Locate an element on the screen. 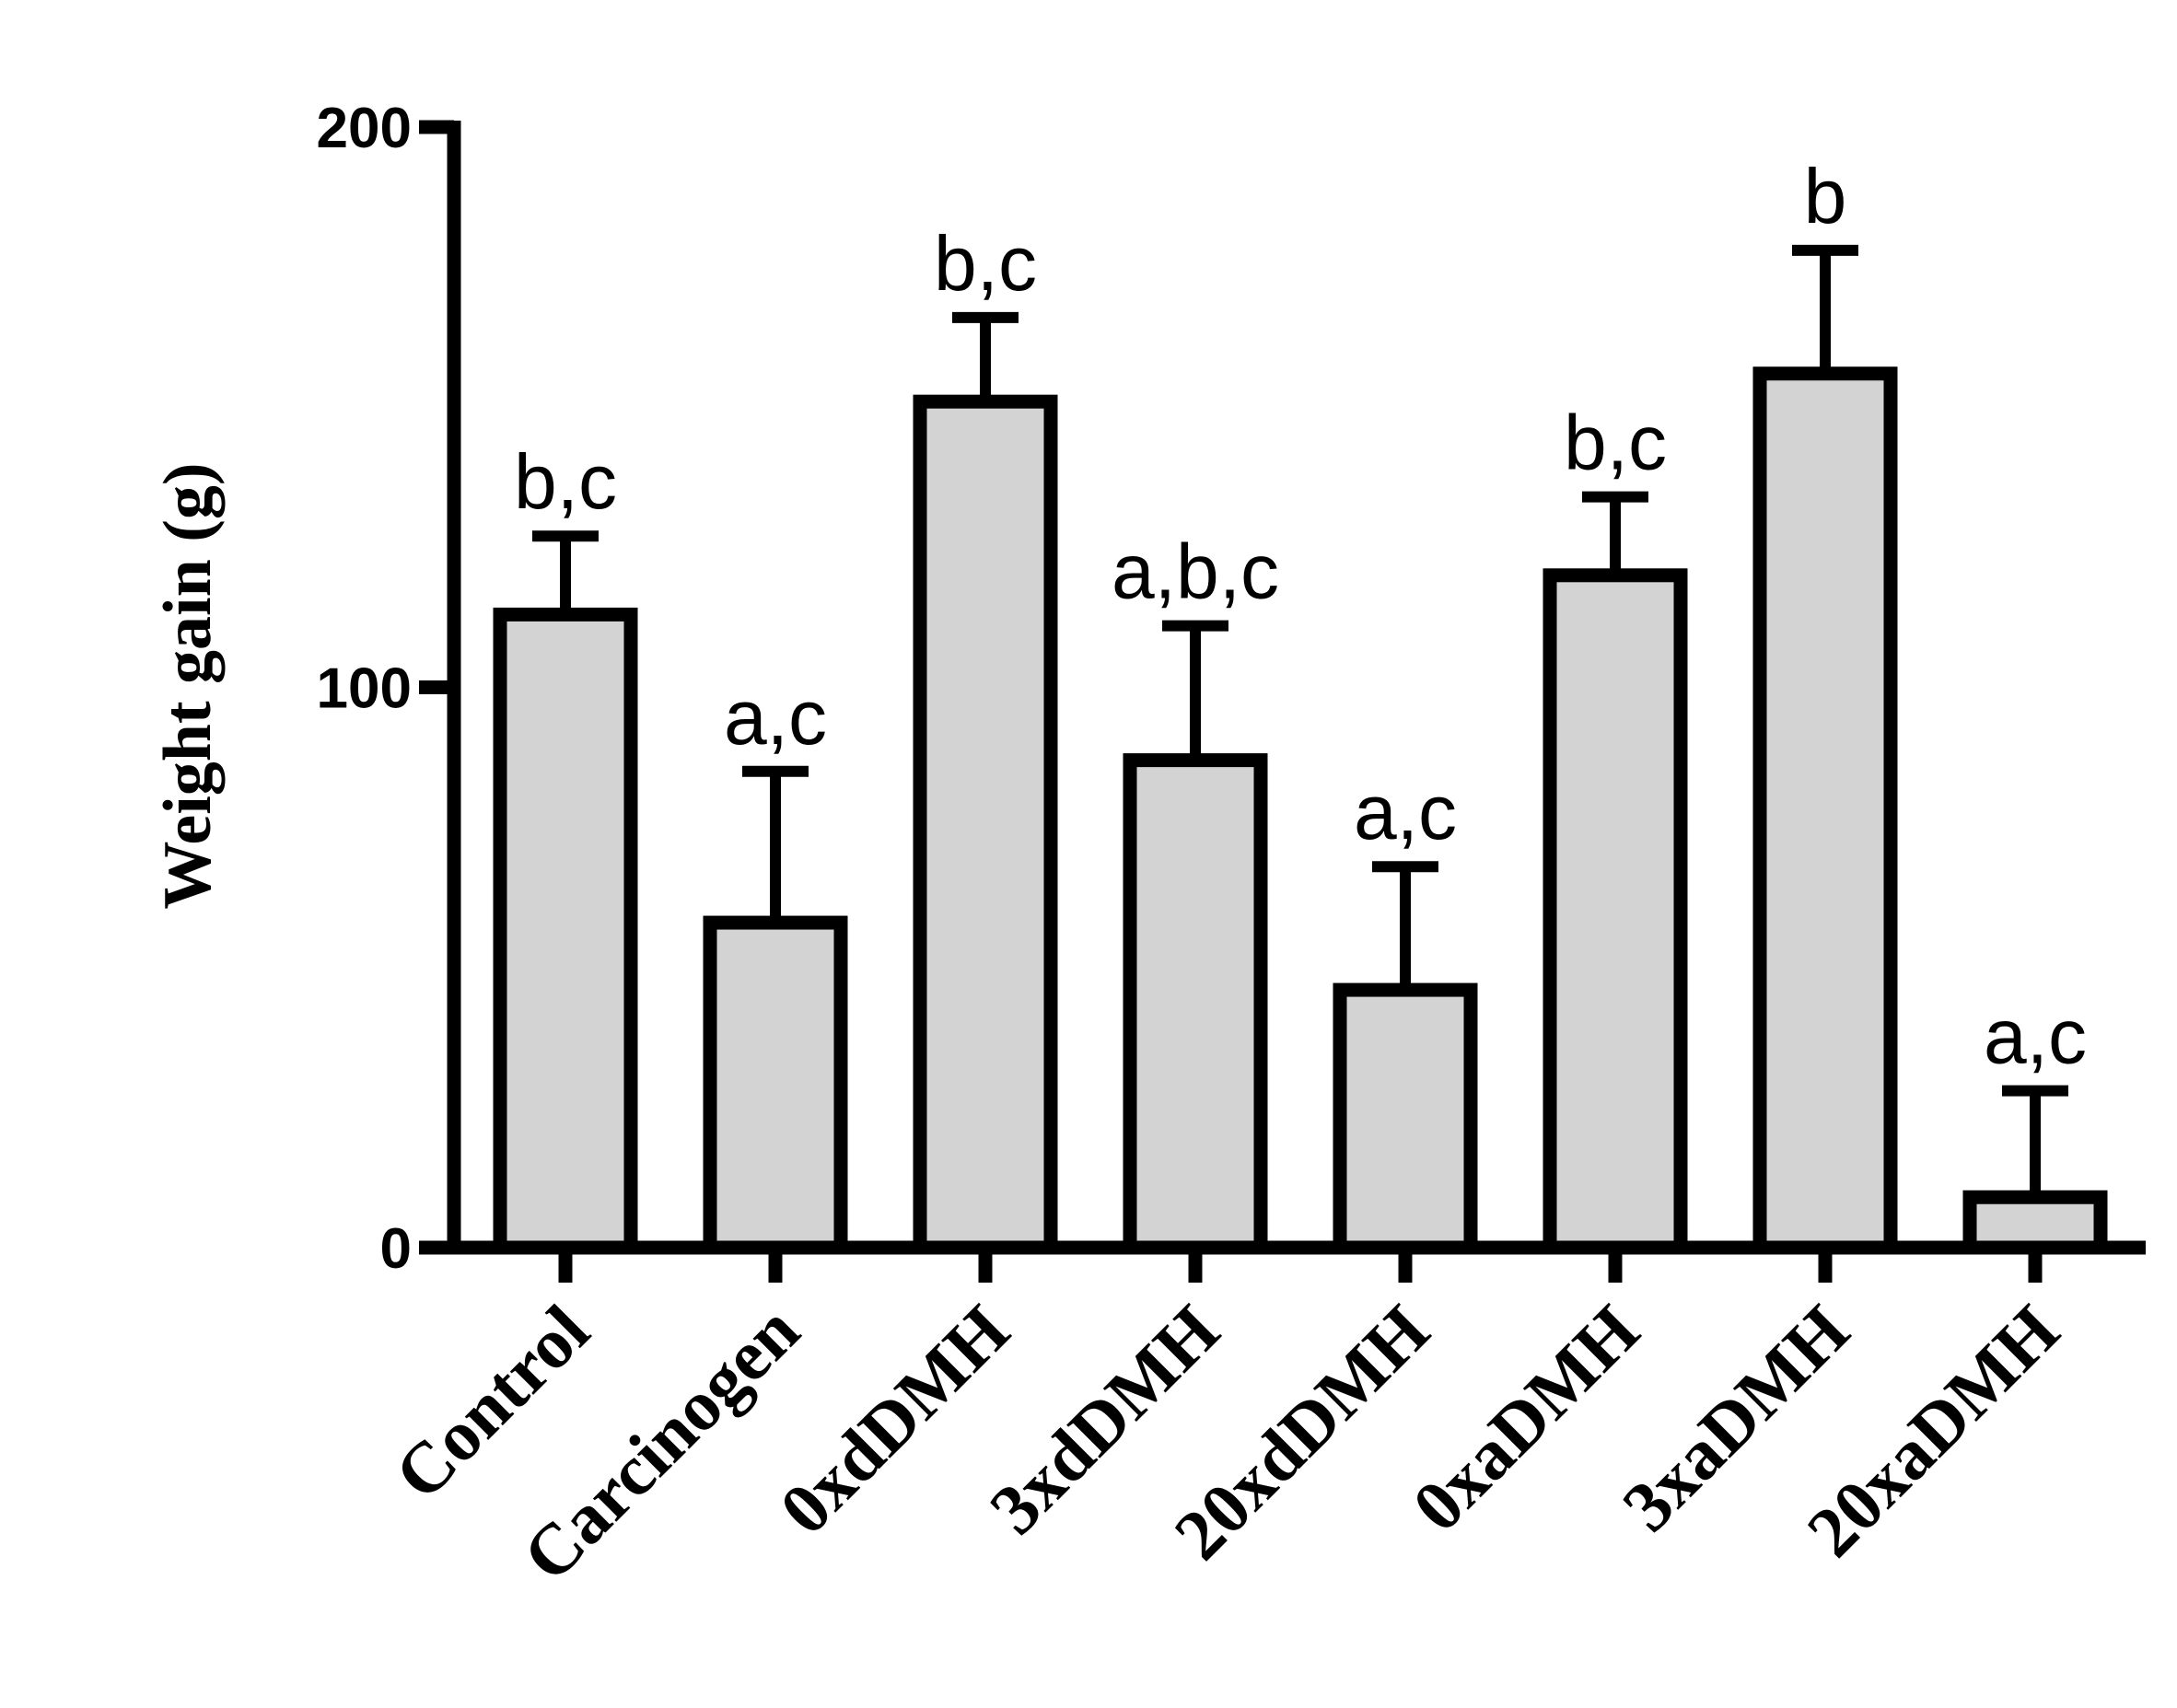  significance-label: b is located at coordinates (1825, 196).